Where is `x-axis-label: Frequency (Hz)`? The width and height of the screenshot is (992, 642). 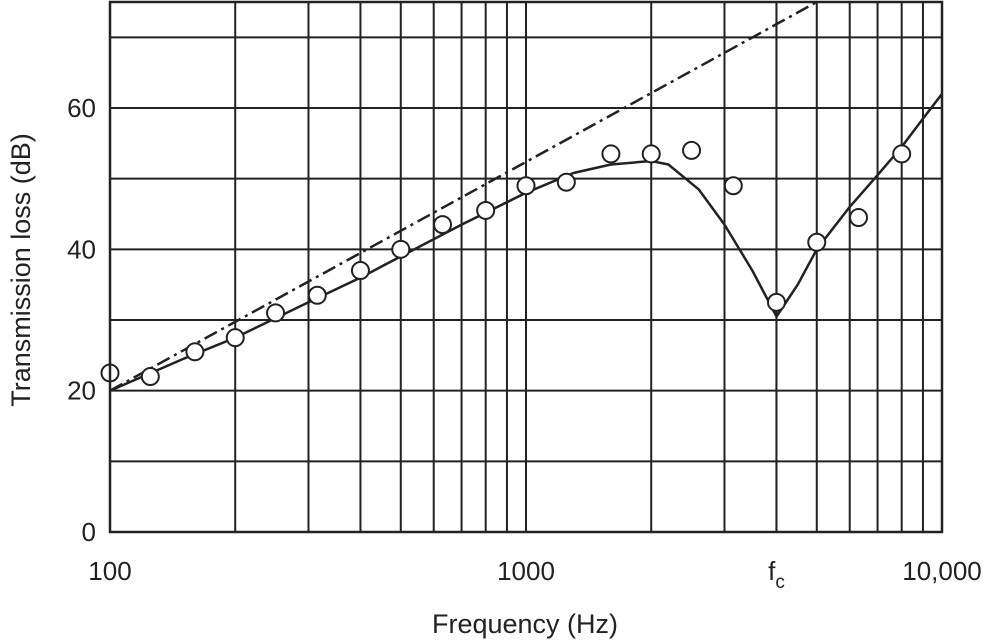
x-axis-label: Frequency (Hz) is located at coordinates (525, 624).